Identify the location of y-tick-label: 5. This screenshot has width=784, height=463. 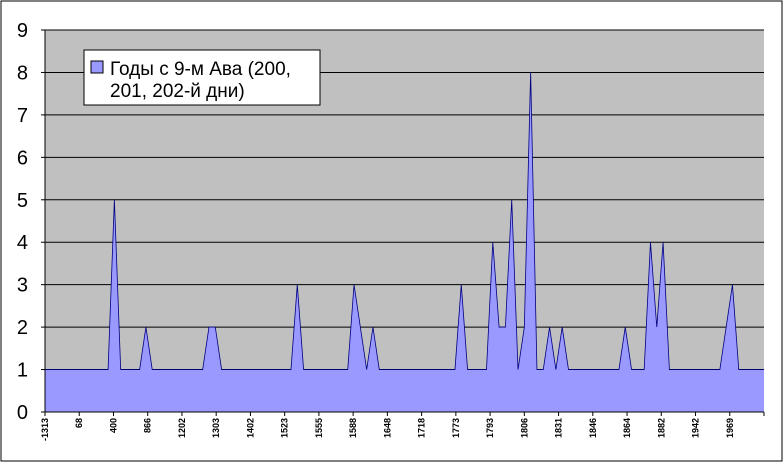
(22, 201).